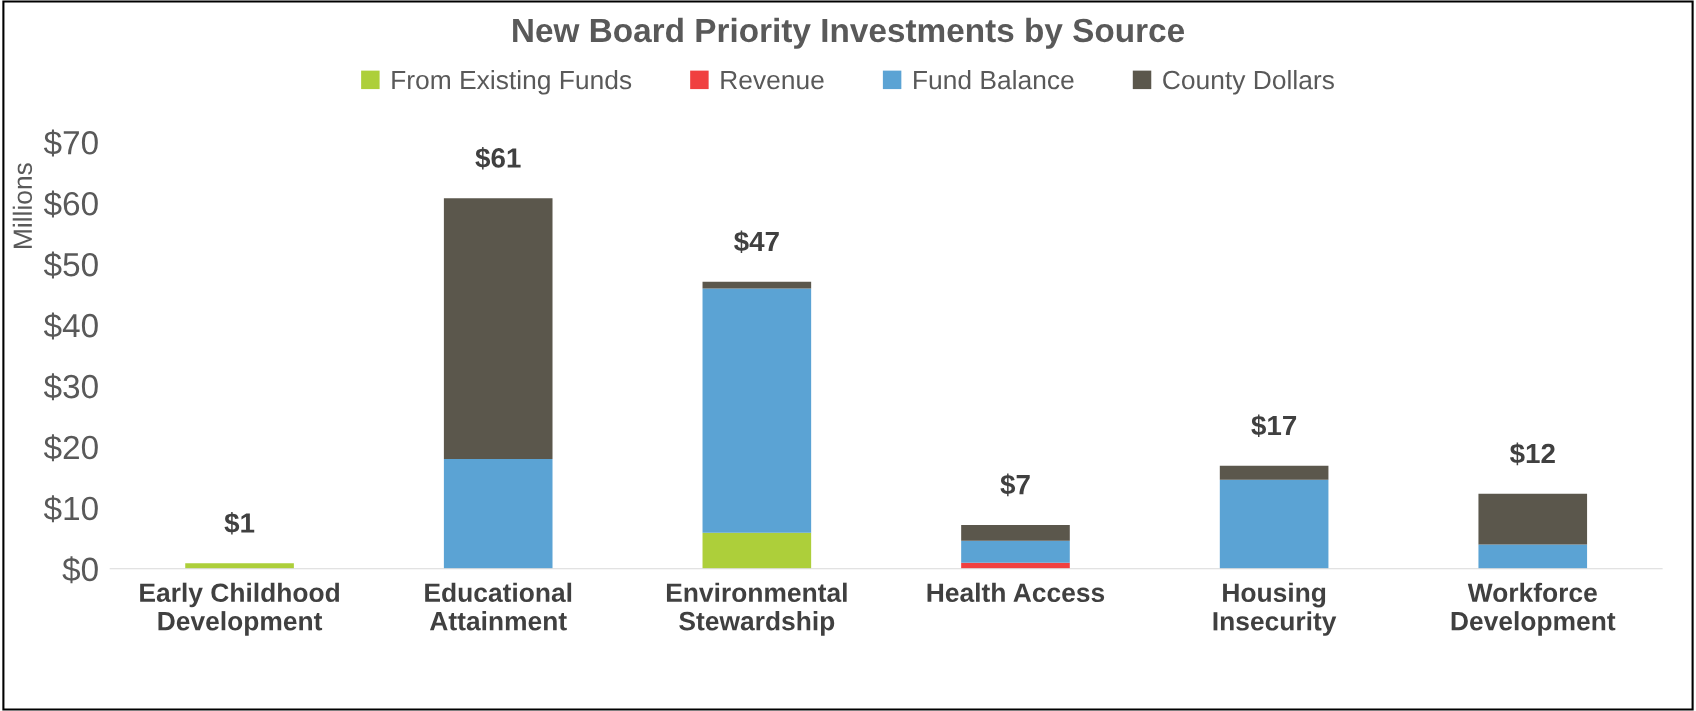  I want to click on total-label: $12, so click(1532, 454).